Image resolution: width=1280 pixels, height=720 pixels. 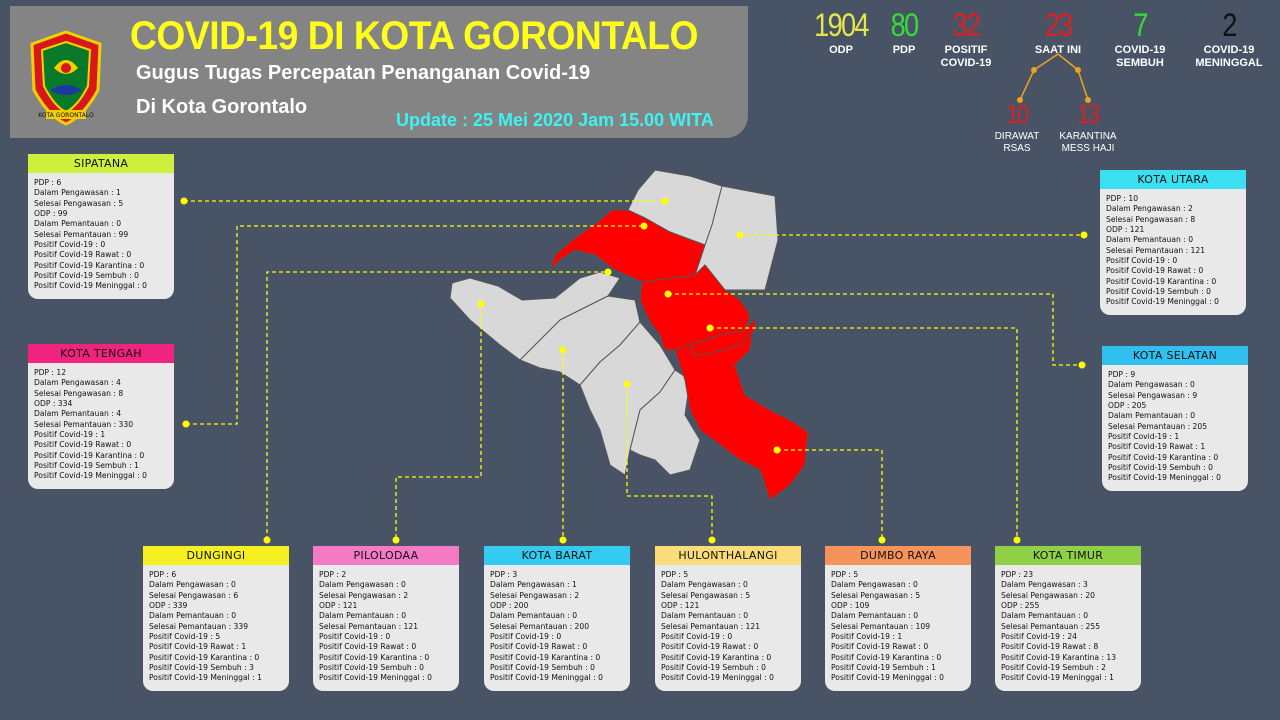 I want to click on panel-stat-line: Selesai Pemantauan : 339, so click(x=199, y=626).